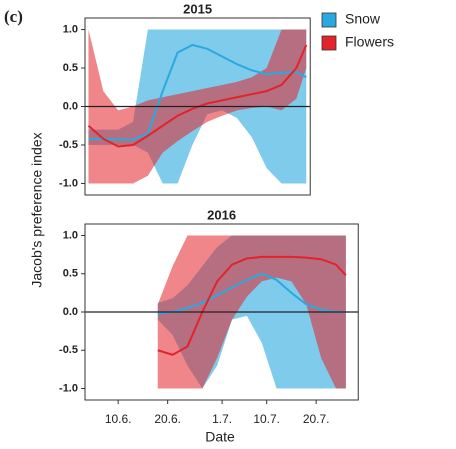 The height and width of the screenshot is (449, 456). What do you see at coordinates (37, 209) in the screenshot?
I see `y-axis-label: Jacob's preference index` at bounding box center [37, 209].